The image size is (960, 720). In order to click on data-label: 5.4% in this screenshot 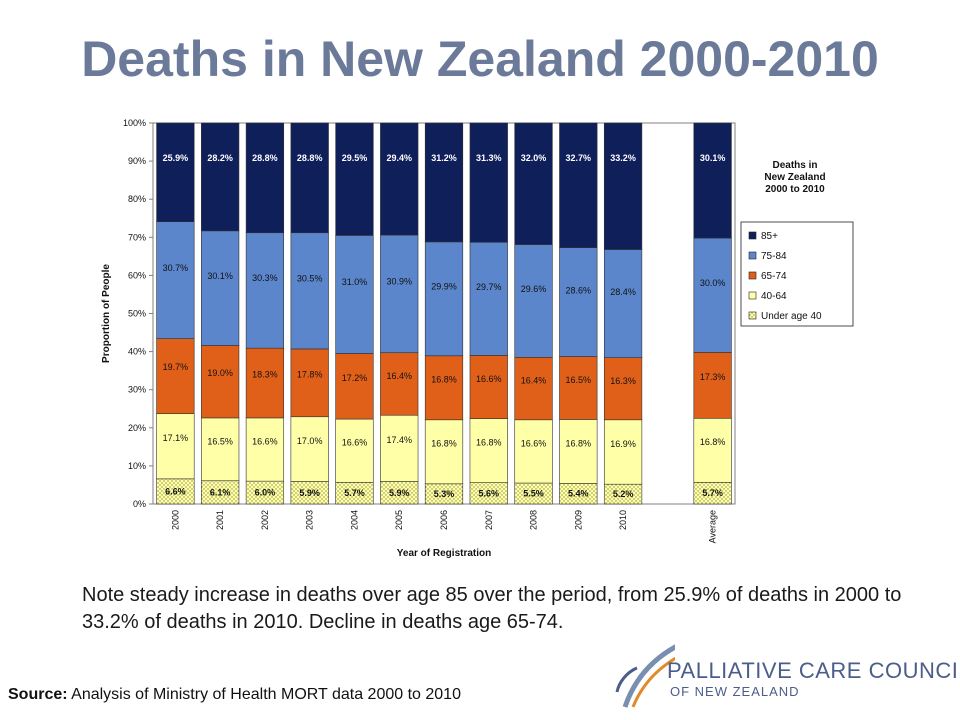, I will do `click(578, 494)`.